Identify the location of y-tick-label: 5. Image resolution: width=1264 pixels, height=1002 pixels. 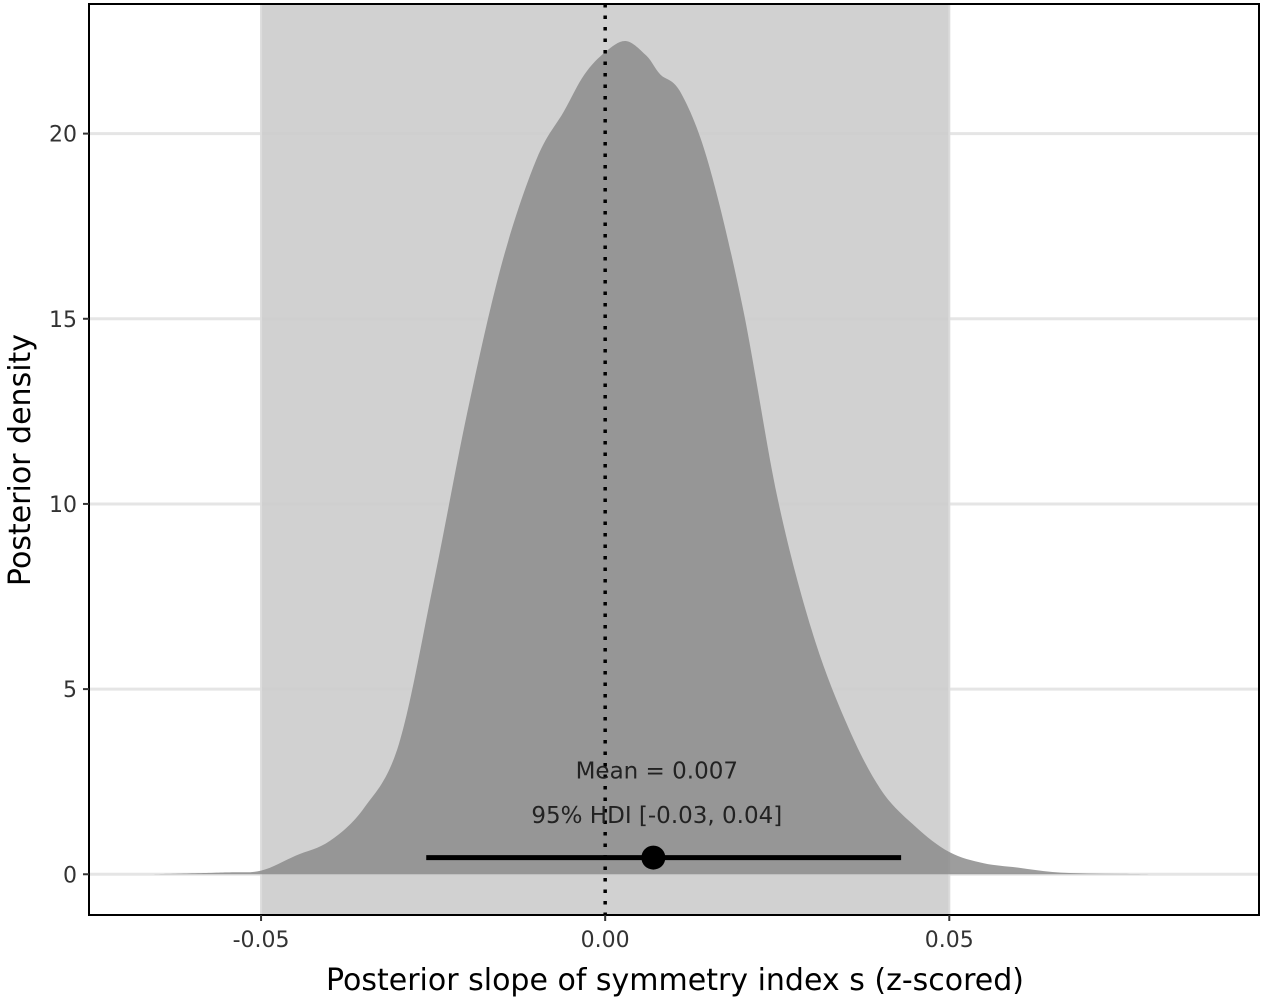
(70, 690).